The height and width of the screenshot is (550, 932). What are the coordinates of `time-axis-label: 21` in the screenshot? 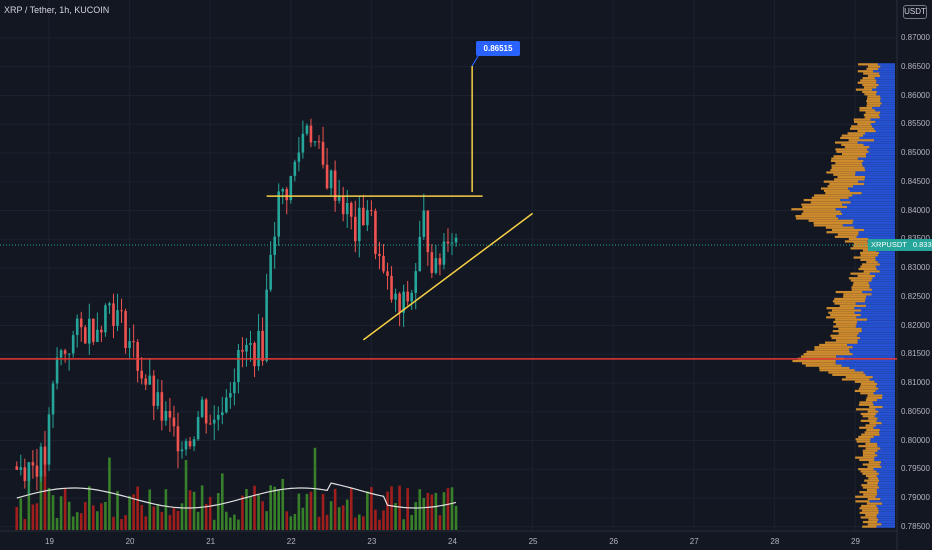 It's located at (211, 541).